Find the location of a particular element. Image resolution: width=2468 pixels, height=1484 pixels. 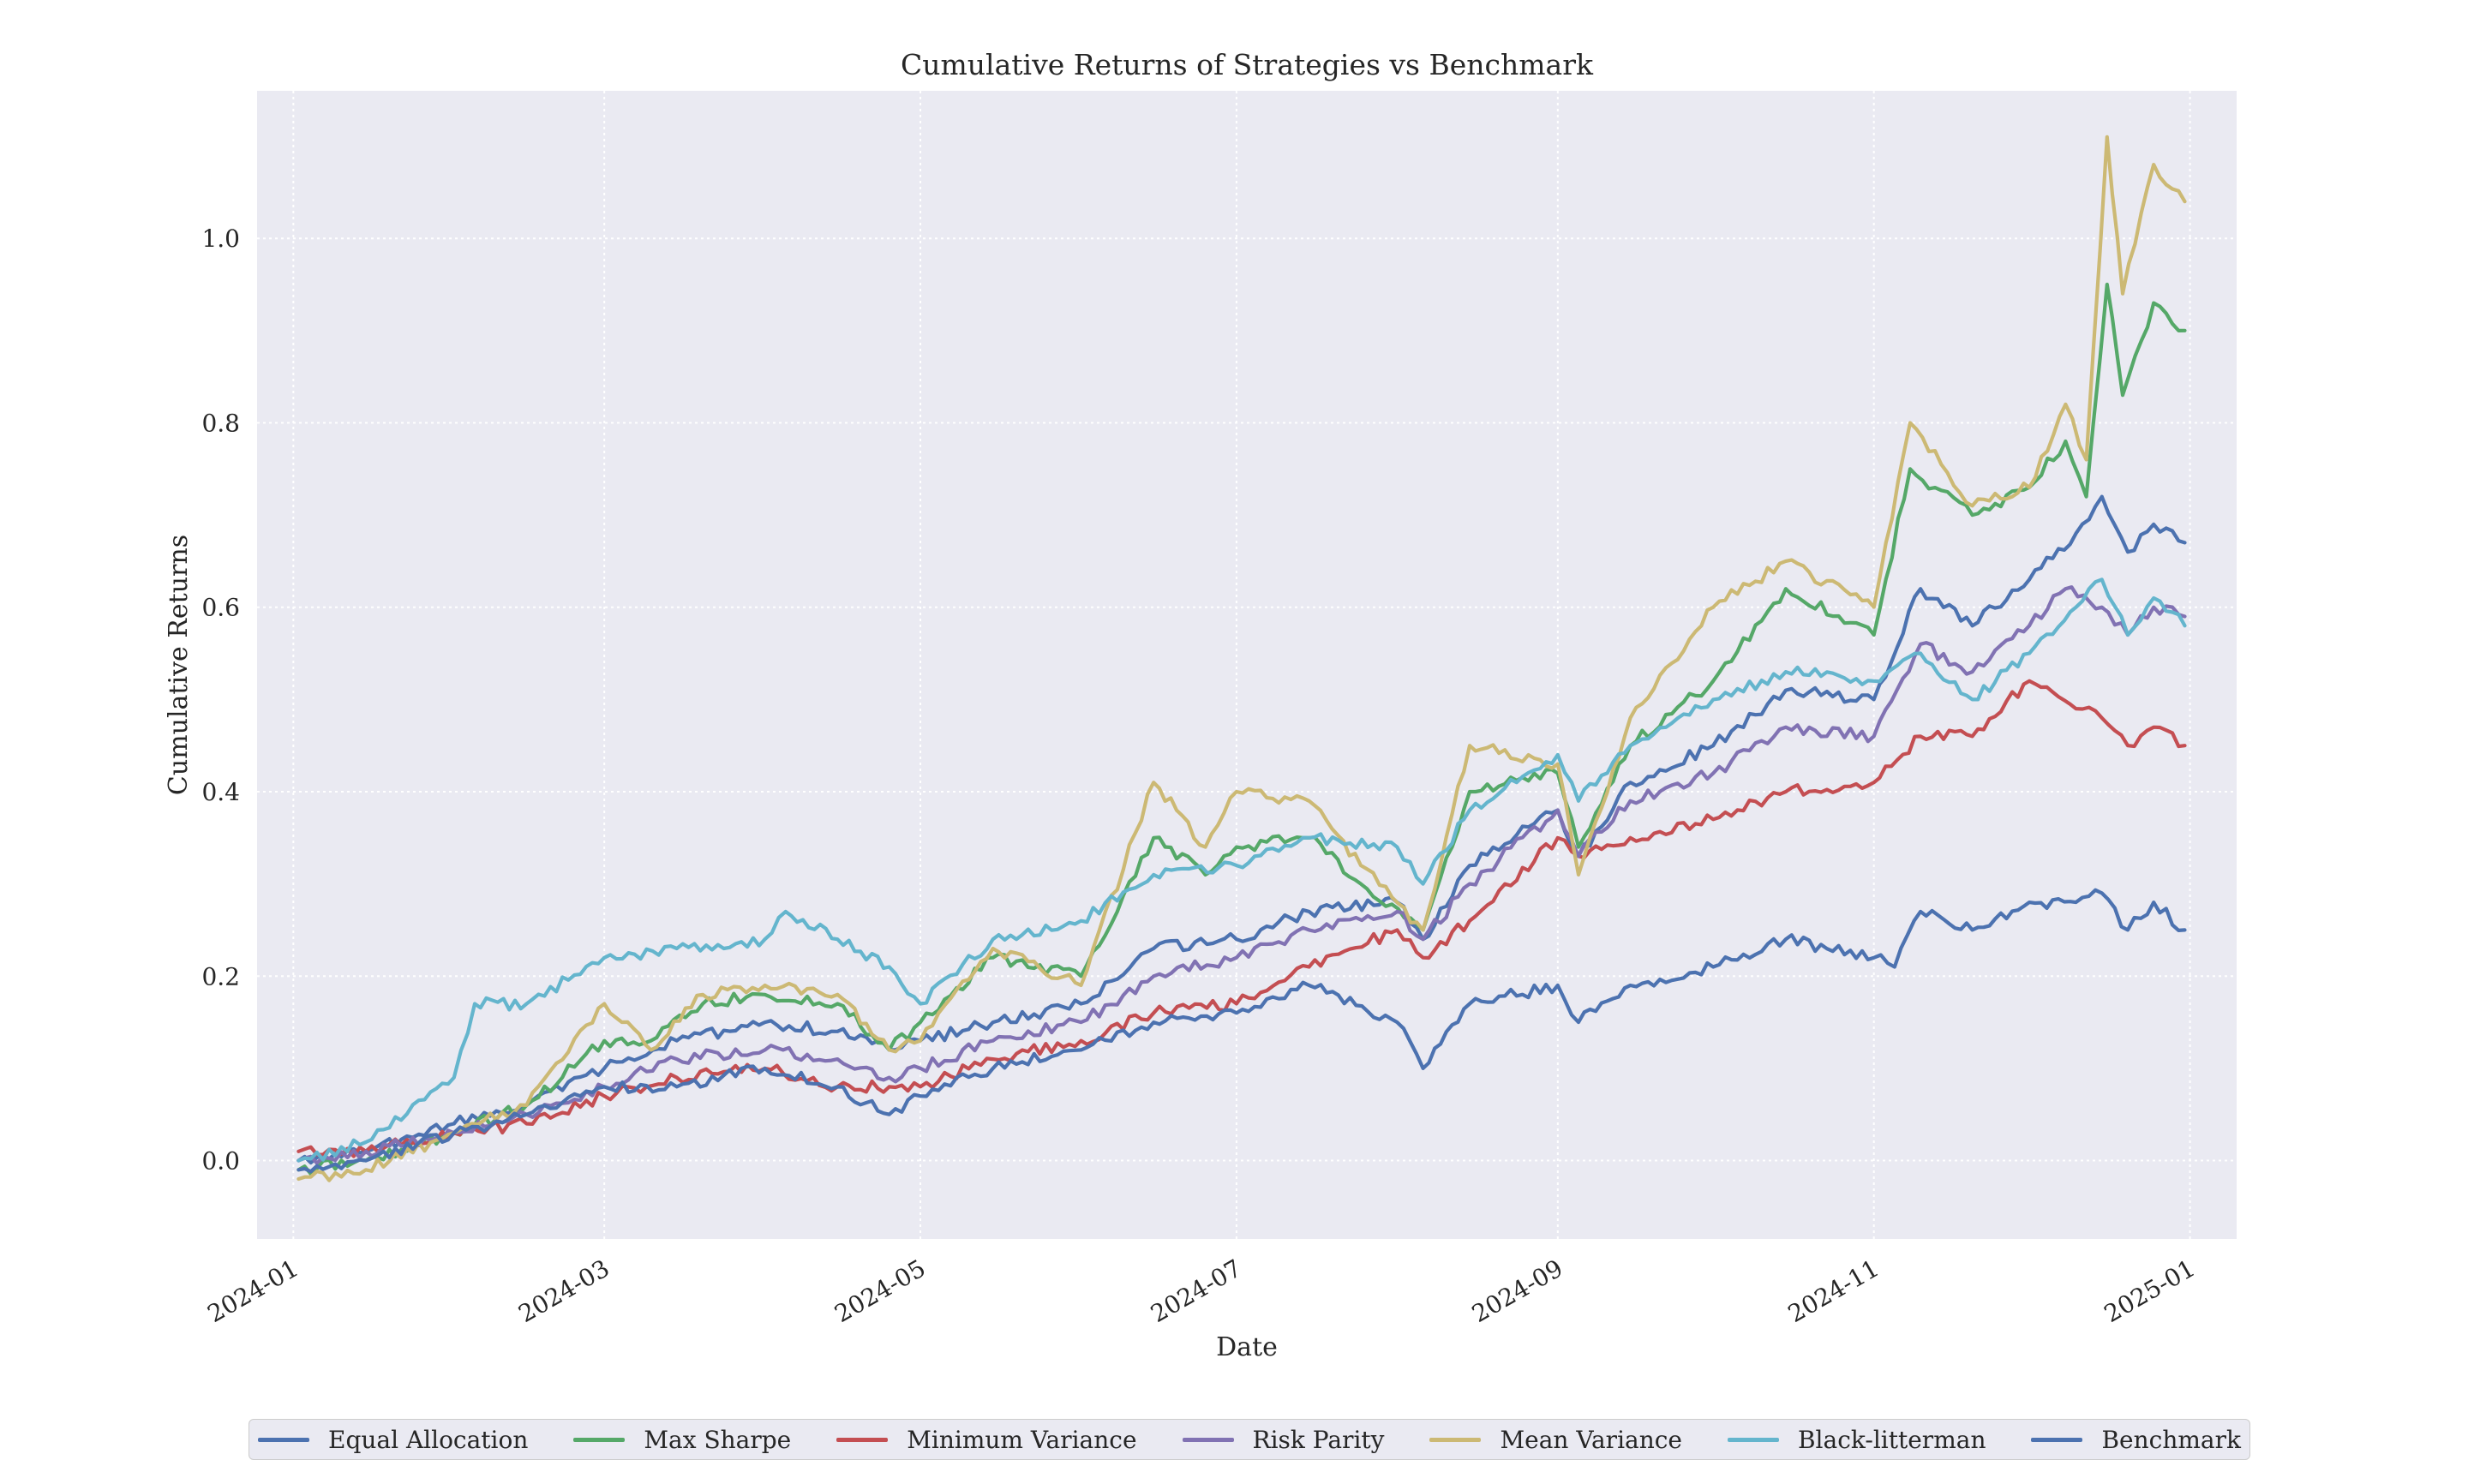

legend-label: Minimum Variance is located at coordinates (1022, 1439).